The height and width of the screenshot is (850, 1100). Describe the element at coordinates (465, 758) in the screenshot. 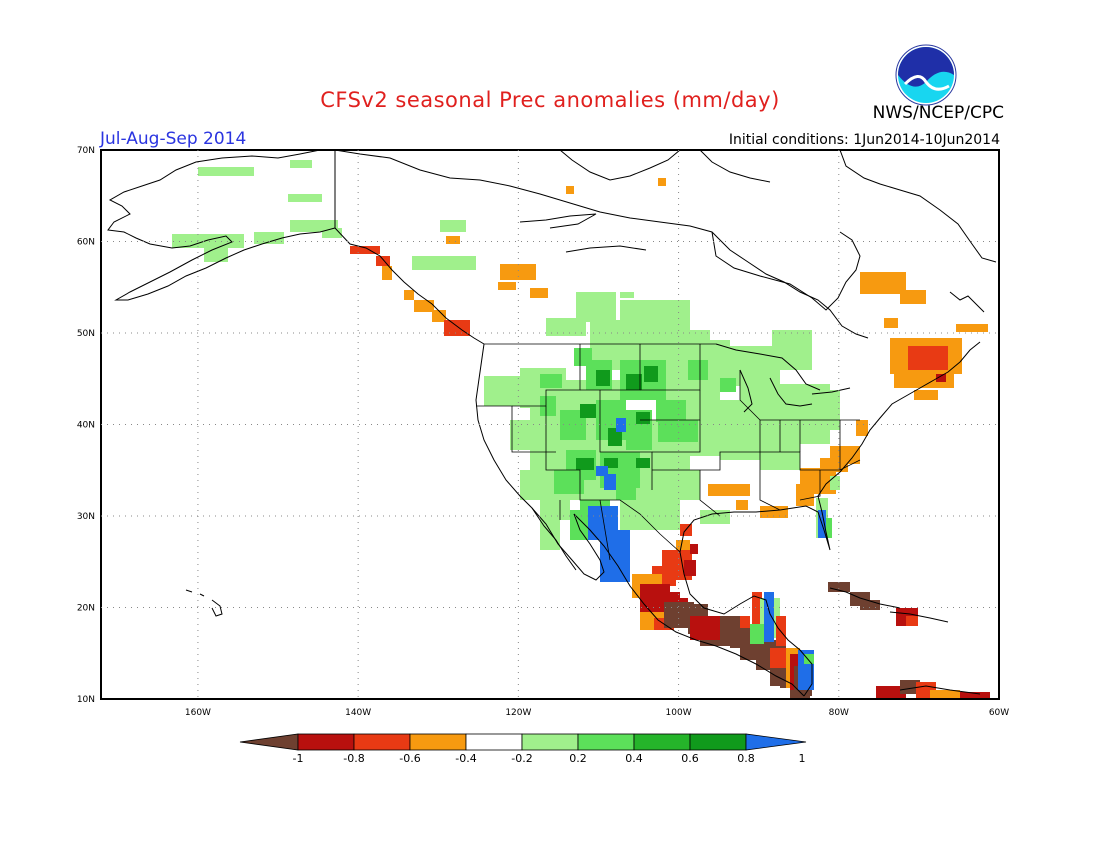

I see `colorbar-label: -0.4` at that location.